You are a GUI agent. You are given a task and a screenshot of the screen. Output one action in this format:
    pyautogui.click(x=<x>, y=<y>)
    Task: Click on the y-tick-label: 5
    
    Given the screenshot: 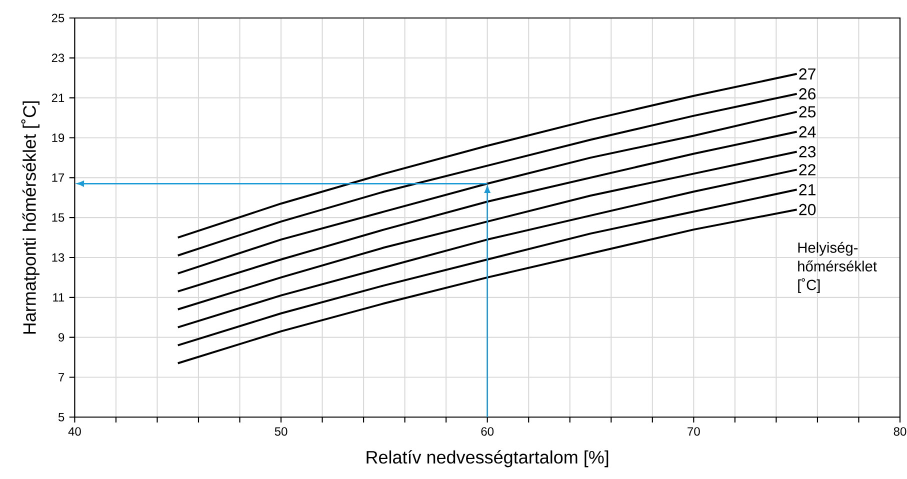 What is the action you would take?
    pyautogui.click(x=61, y=417)
    